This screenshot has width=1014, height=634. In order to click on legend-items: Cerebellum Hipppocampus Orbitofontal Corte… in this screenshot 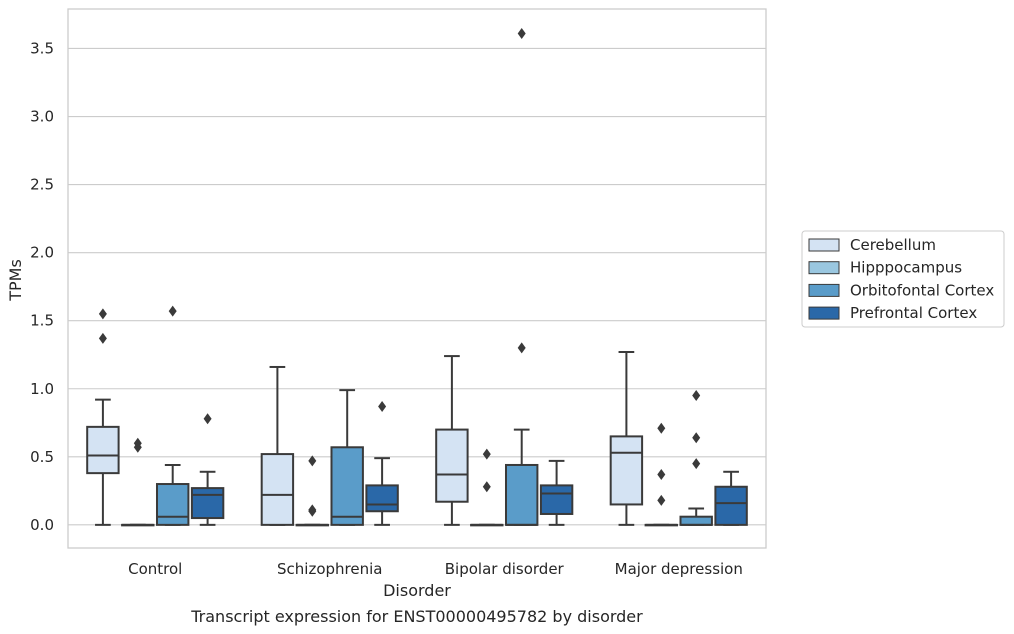, I will do `click(901, 279)`.